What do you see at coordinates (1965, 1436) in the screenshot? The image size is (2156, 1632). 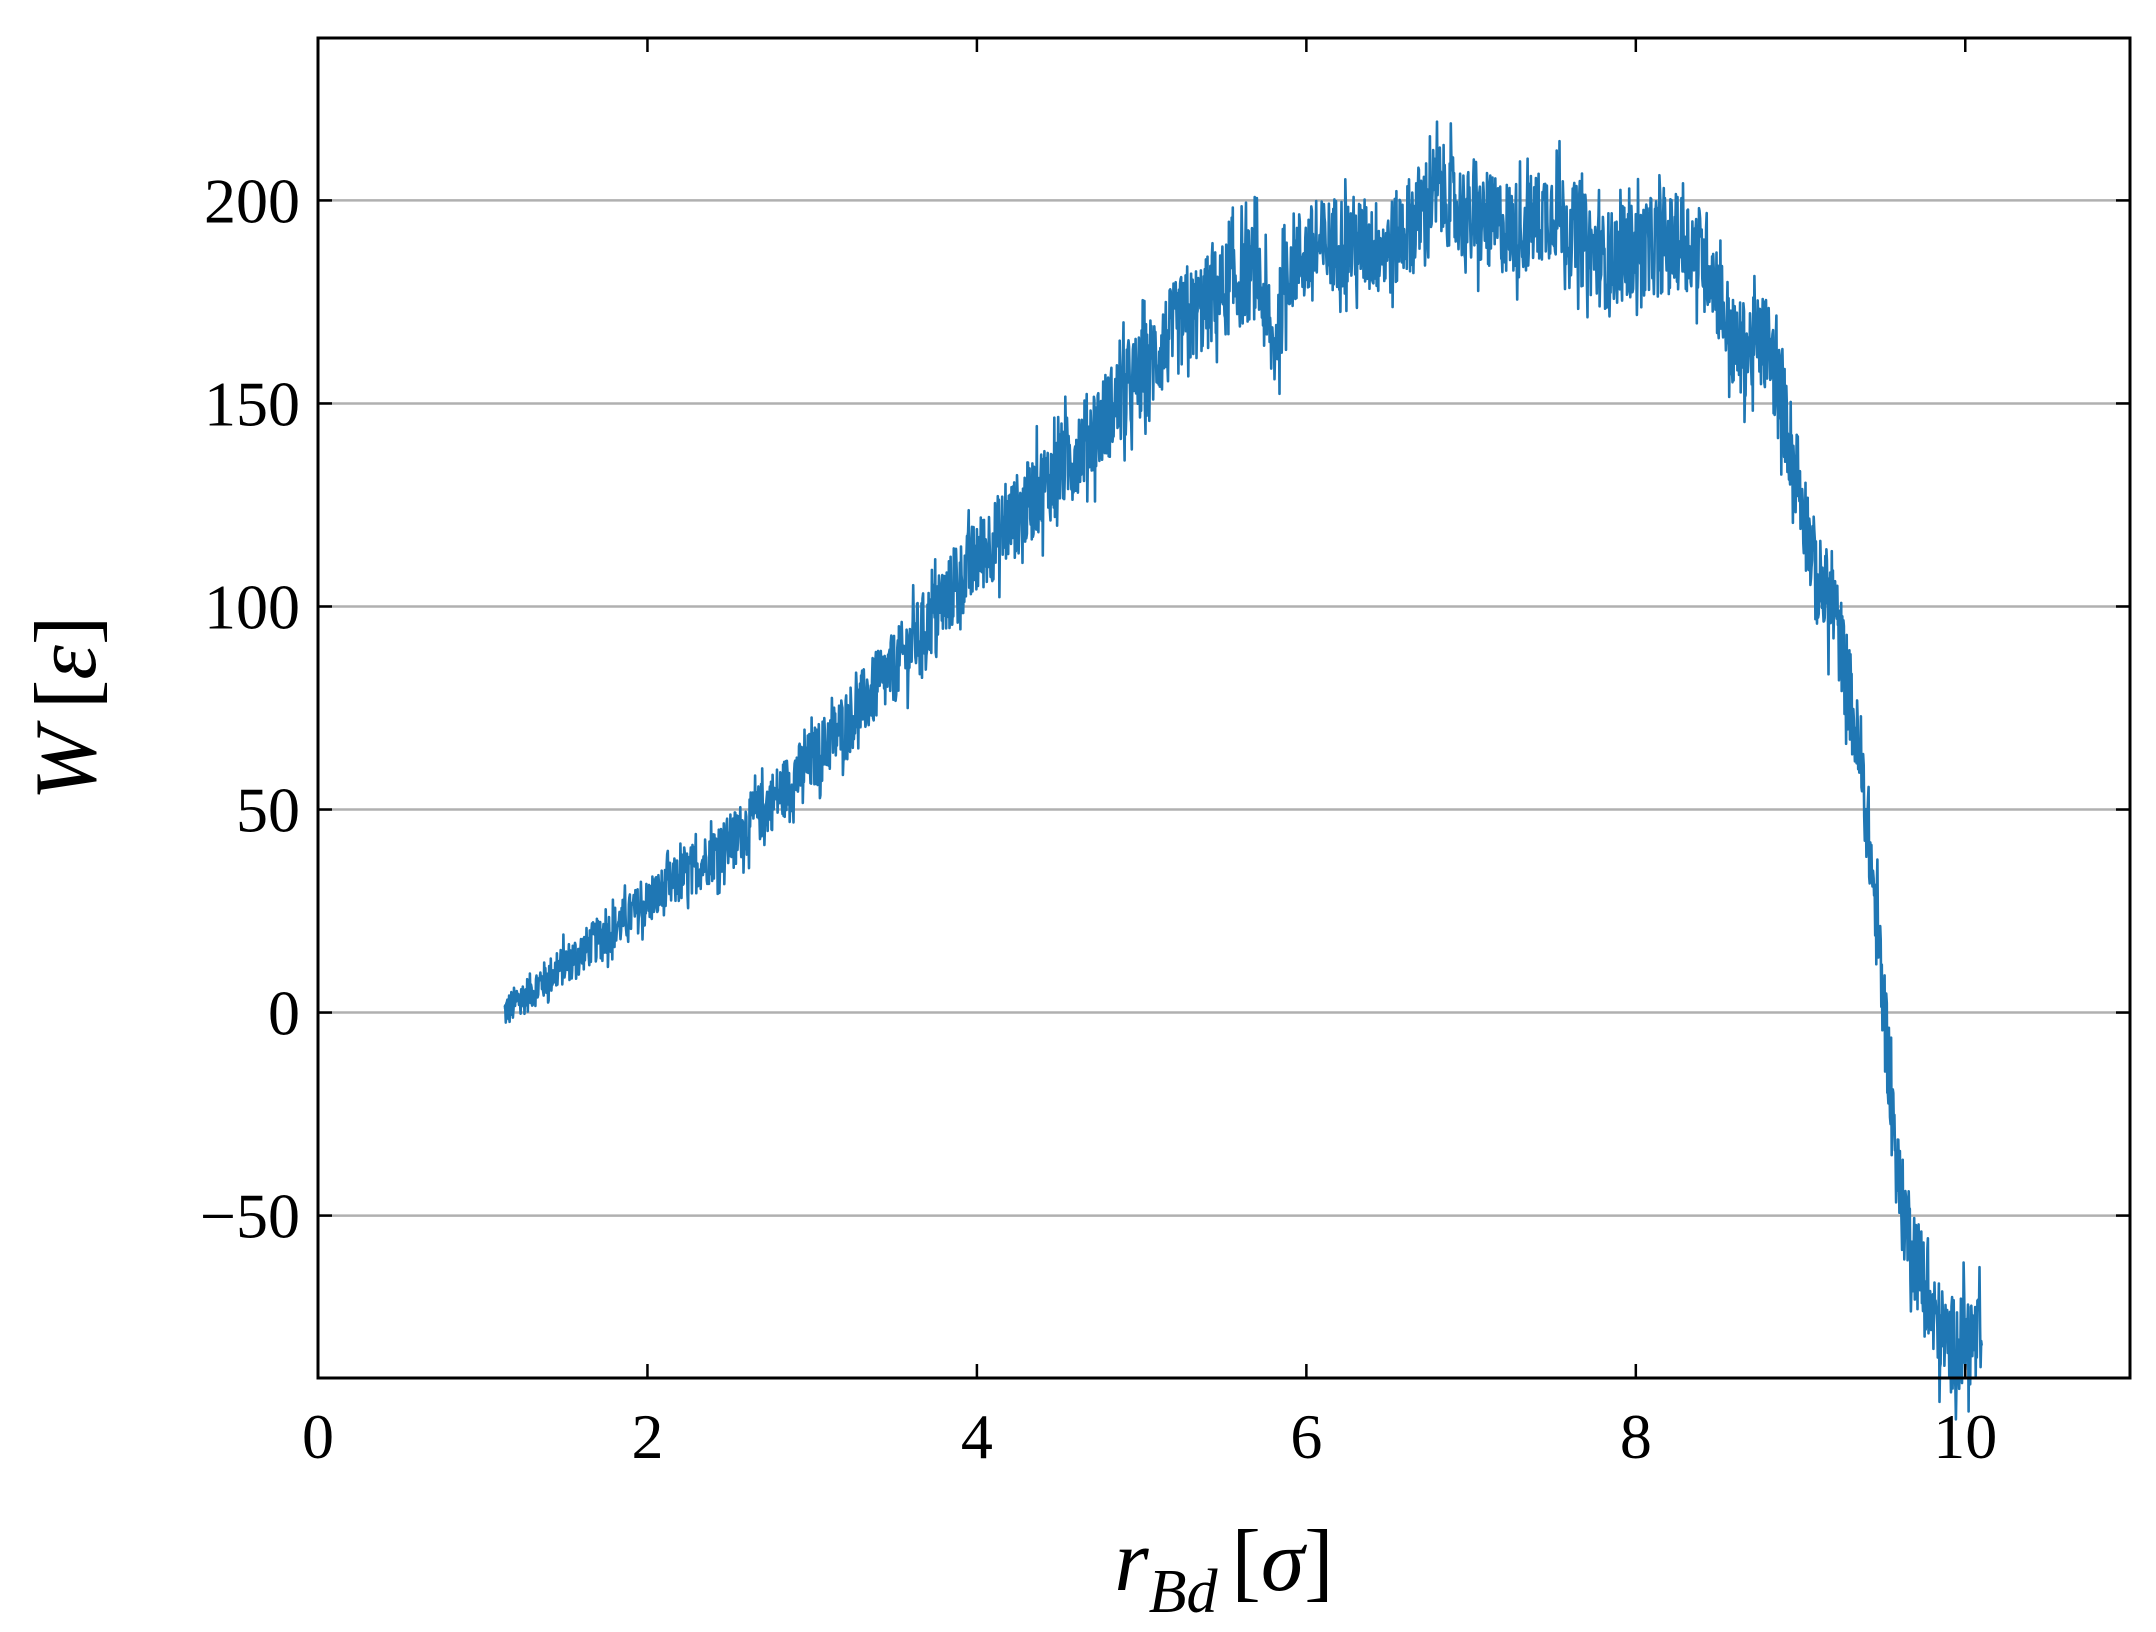 I see `x-tick-label: 10` at bounding box center [1965, 1436].